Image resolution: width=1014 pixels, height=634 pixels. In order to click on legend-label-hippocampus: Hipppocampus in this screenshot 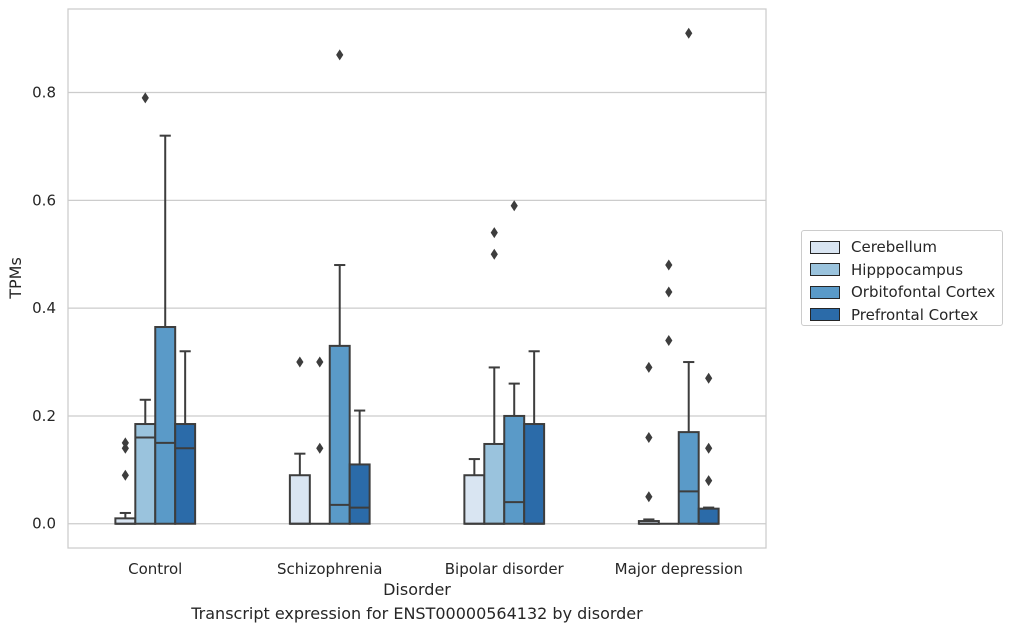, I will do `click(907, 269)`.